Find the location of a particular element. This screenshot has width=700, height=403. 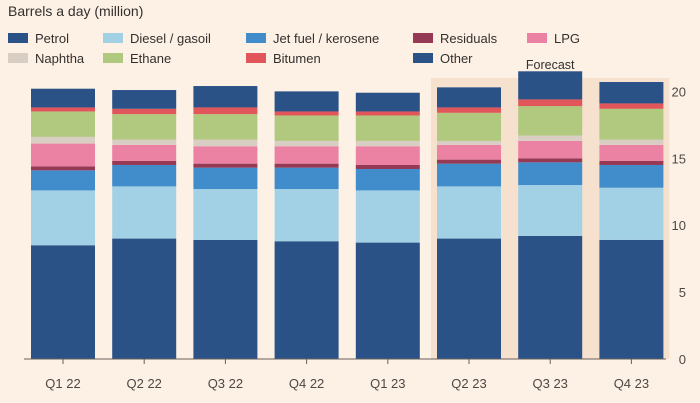

legend-item-bitumen: Bitumen is located at coordinates (283, 58).